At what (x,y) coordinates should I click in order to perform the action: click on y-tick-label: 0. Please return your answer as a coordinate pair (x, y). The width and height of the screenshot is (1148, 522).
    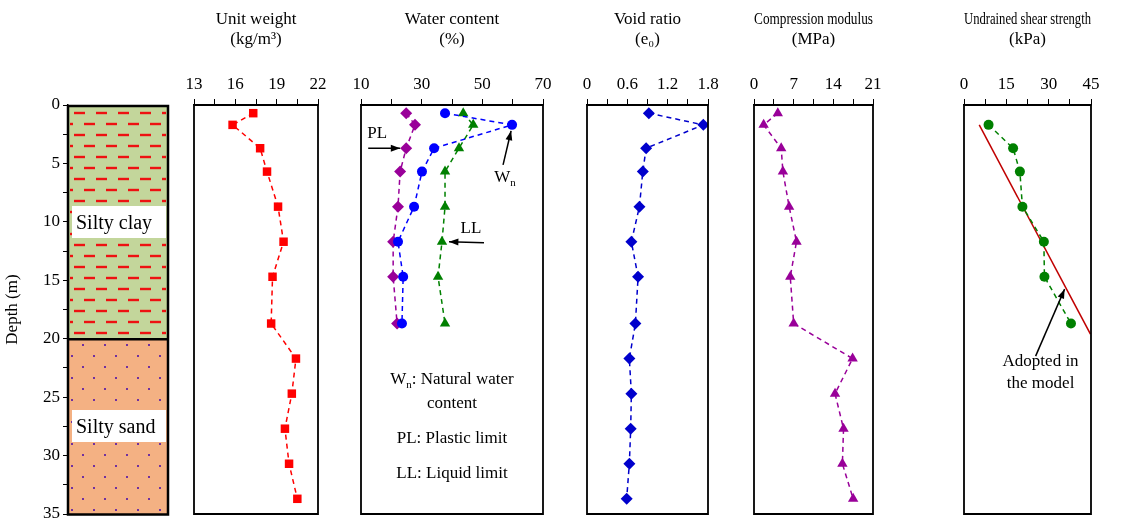
    Looking at the image, I should click on (55, 104).